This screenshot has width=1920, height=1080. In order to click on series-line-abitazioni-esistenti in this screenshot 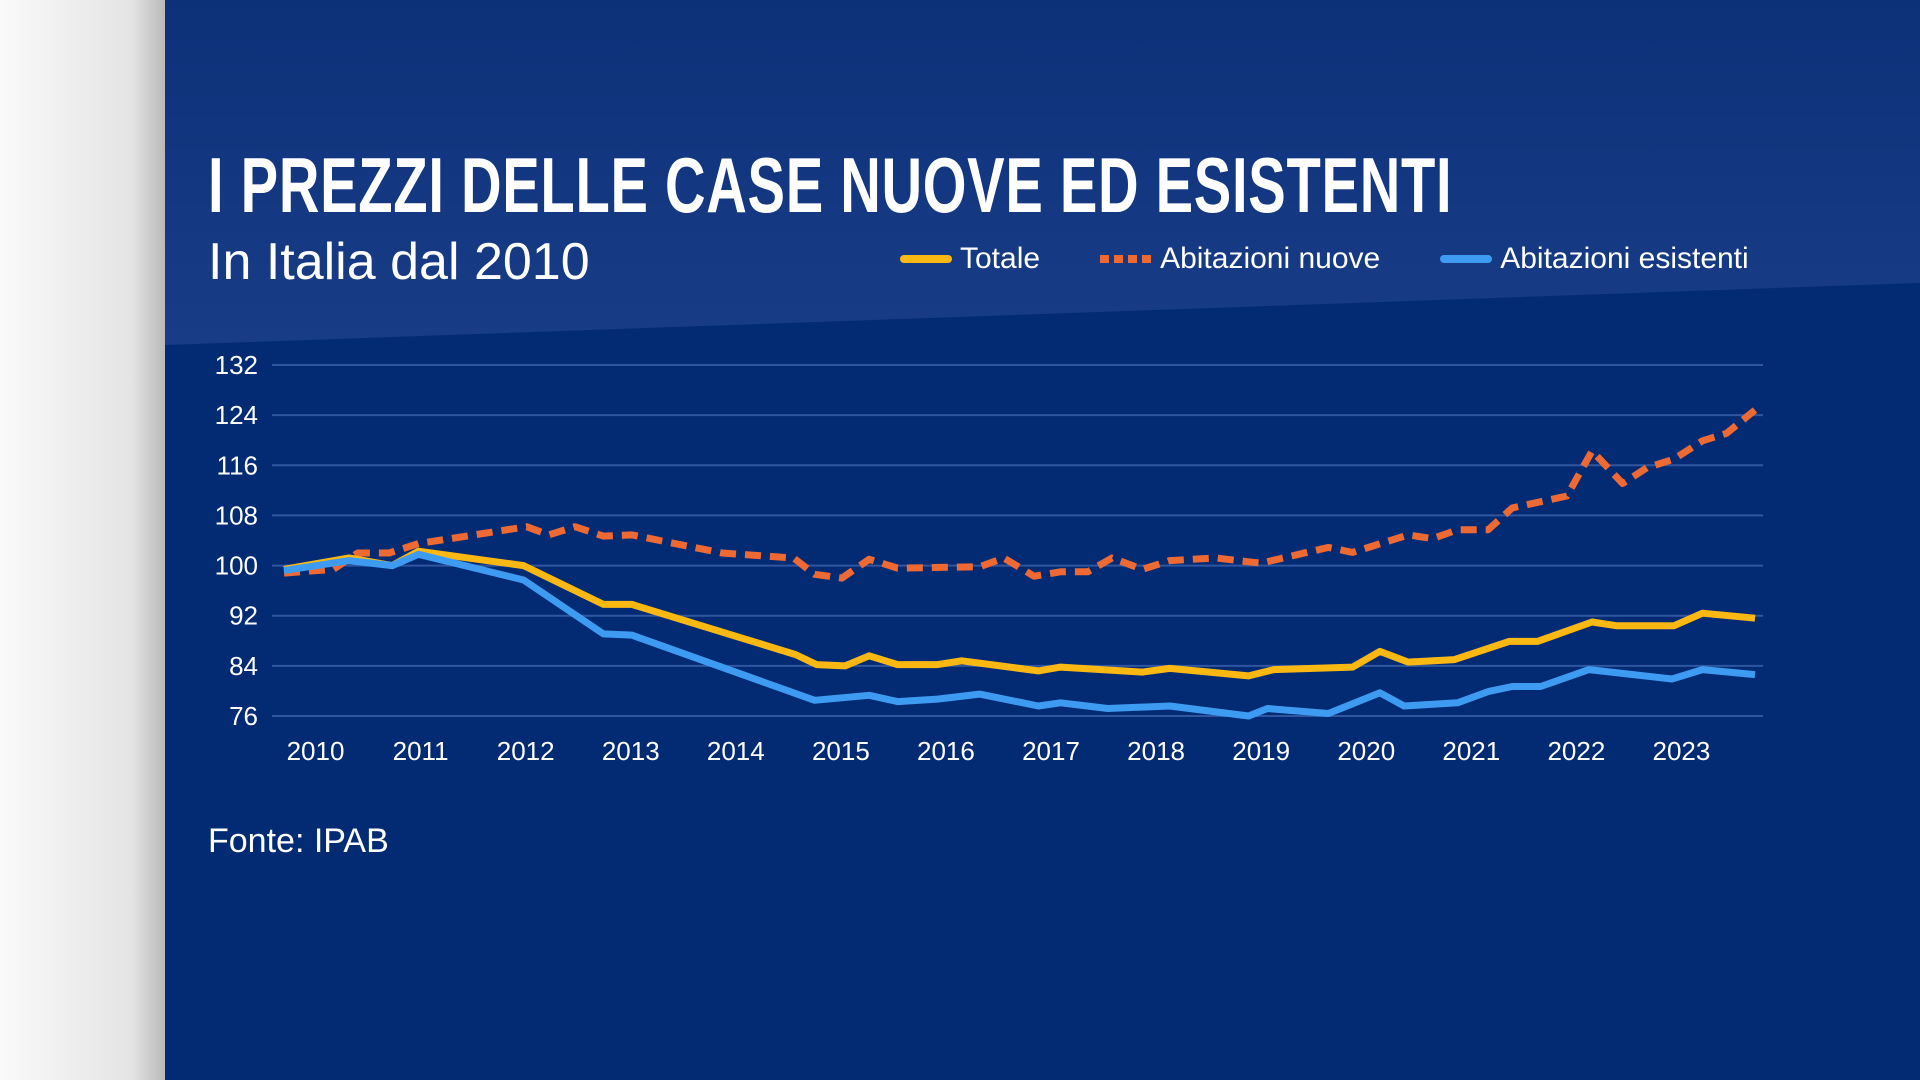, I will do `click(1019, 635)`.